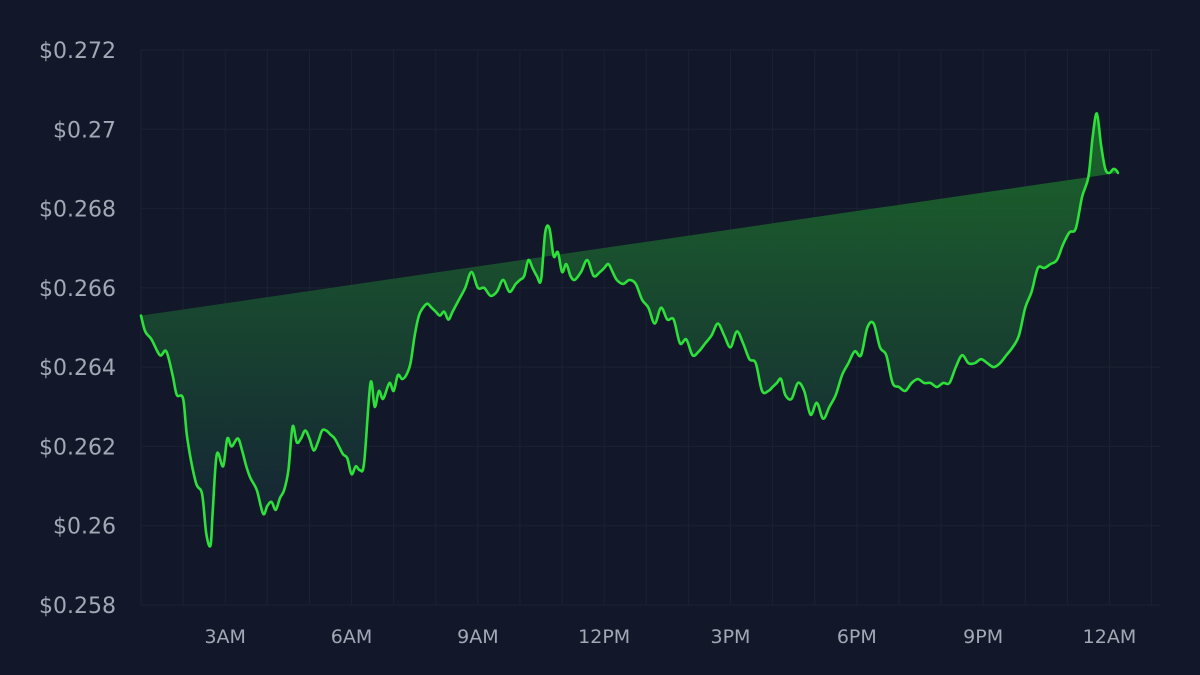 This screenshot has height=675, width=1200. I want to click on x-tick-label: 9PM, so click(983, 637).